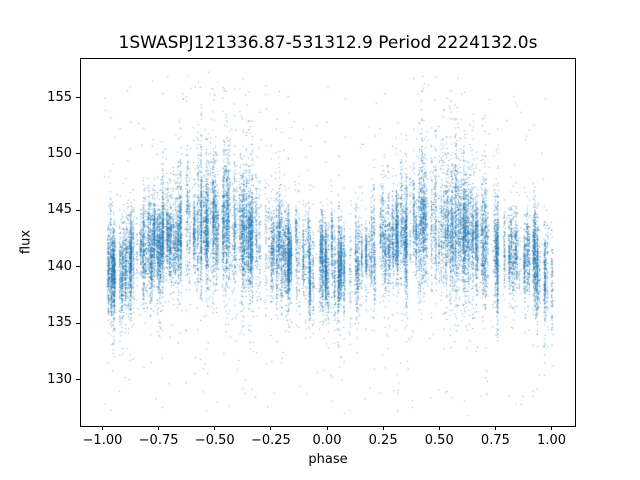 Image resolution: width=640 pixels, height=480 pixels. What do you see at coordinates (383, 440) in the screenshot?
I see `x-tick-label: 0.25` at bounding box center [383, 440].